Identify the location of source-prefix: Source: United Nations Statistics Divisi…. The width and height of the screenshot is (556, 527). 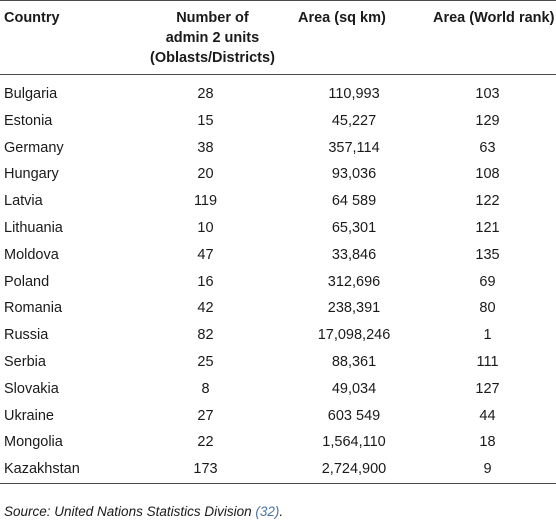
(130, 511).